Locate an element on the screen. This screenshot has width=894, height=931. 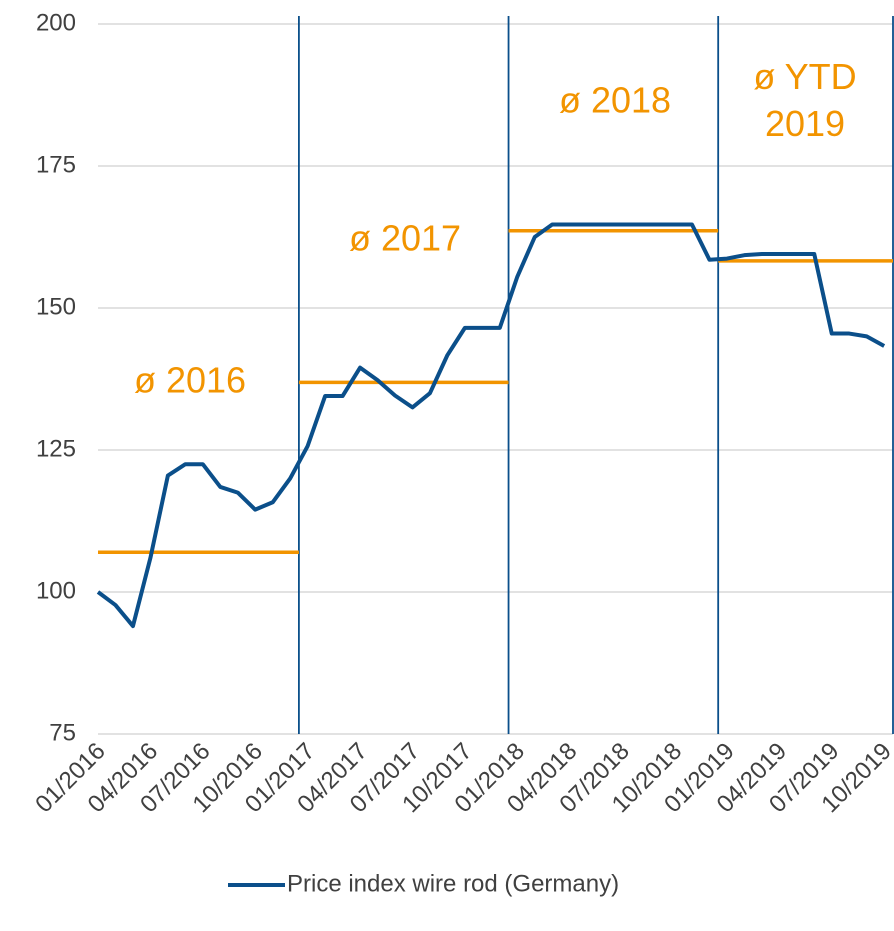
y-tick-label: 125 is located at coordinates (56, 448).